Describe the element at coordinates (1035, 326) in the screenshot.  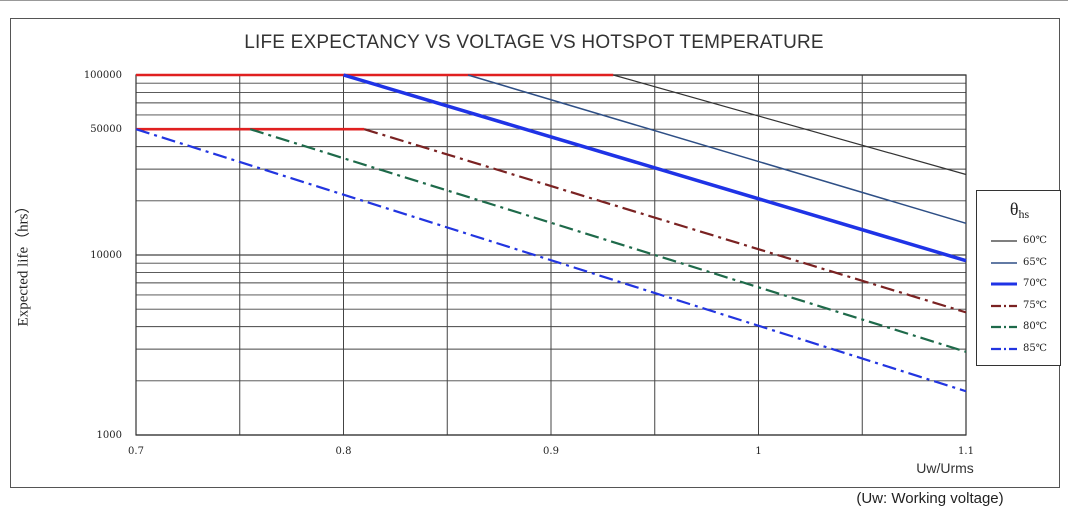
I see `legend-label: 80℃` at that location.